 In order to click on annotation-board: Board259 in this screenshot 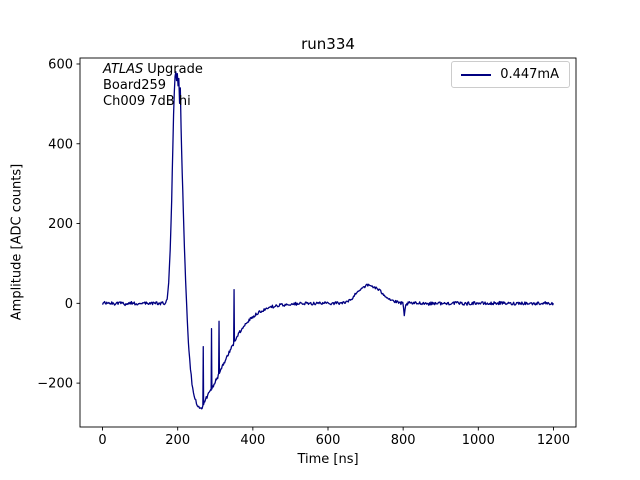, I will do `click(135, 85)`.